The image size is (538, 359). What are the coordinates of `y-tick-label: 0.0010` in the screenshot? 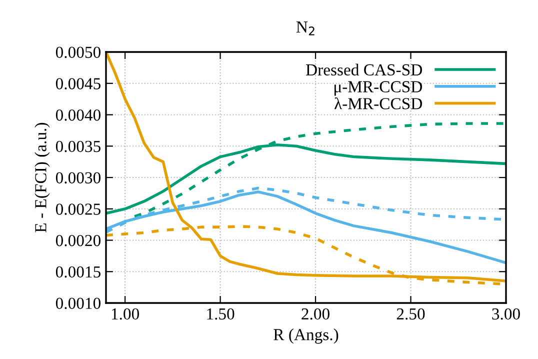 It's located at (78, 304).